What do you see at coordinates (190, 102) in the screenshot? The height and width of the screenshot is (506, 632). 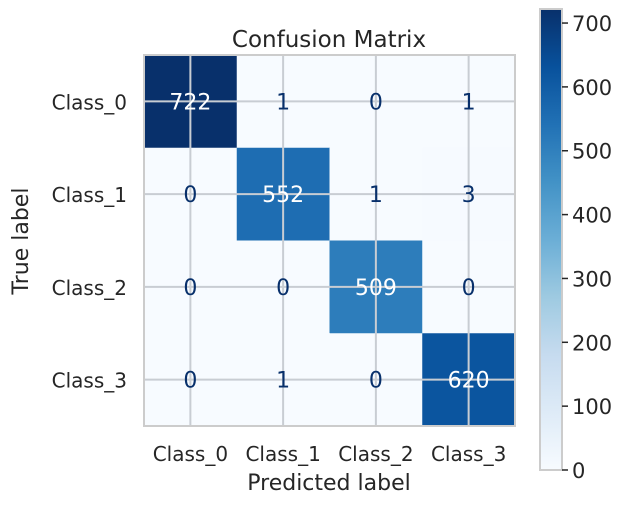 I see `cell-value-r0-c0: 722` at bounding box center [190, 102].